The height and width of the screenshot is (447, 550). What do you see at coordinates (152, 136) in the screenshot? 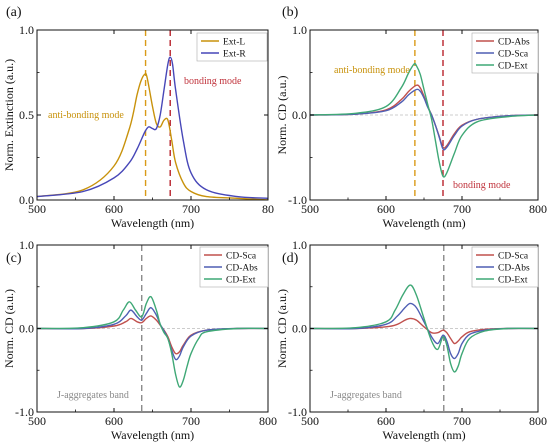
I see `series-ext-l` at bounding box center [152, 136].